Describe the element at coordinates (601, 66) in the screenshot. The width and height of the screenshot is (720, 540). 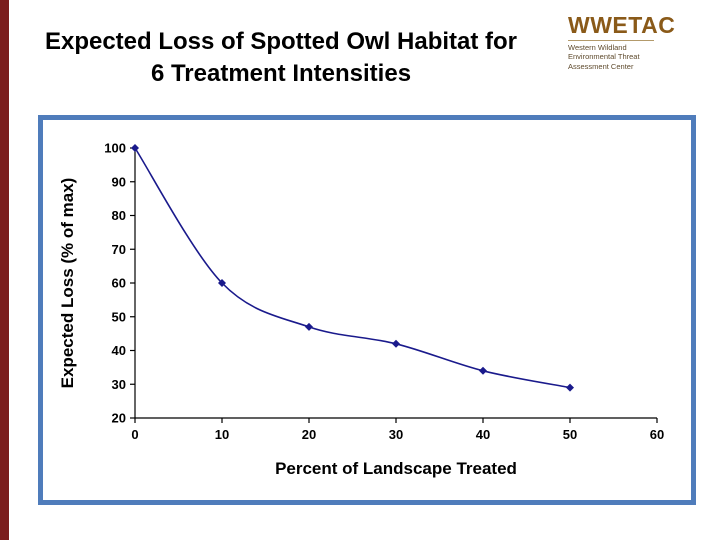
I see `logo-subtitle-line: Assessment Center` at that location.